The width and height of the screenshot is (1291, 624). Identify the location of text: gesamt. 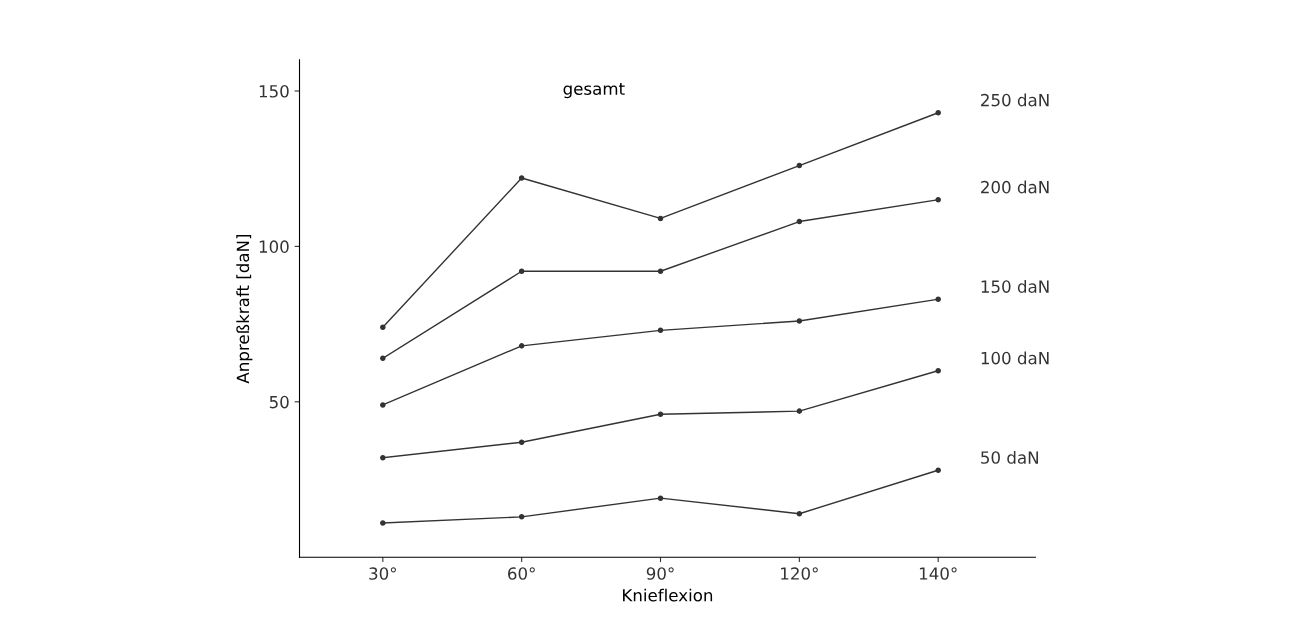
(594, 91).